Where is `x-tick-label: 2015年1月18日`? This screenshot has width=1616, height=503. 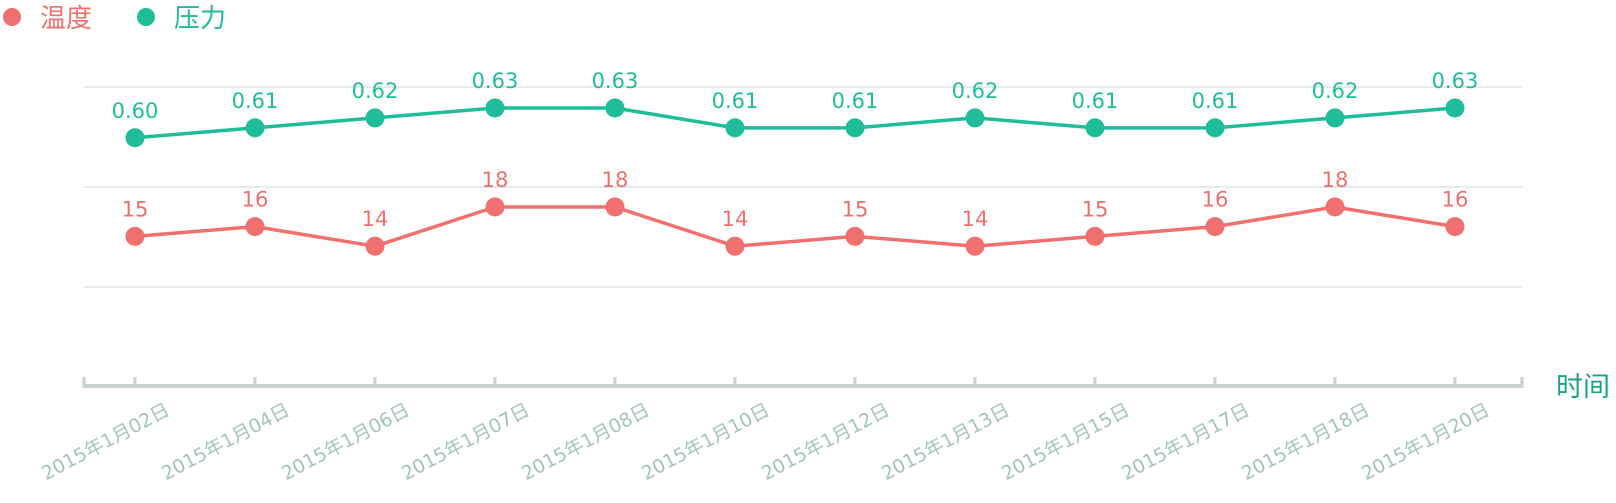 x-tick-label: 2015年1月18日 is located at coordinates (1305, 442).